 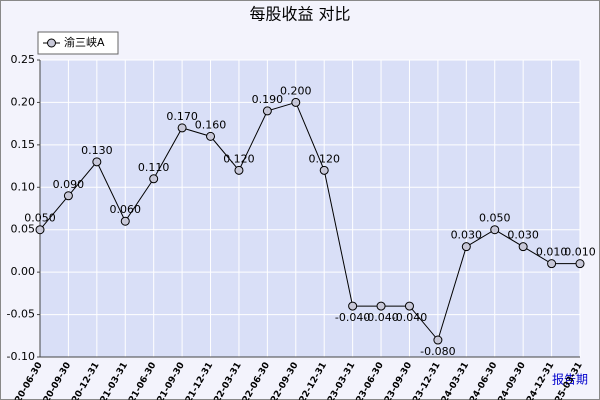 What do you see at coordinates (21, 314) in the screenshot?
I see `y-tick-label: -0.05` at bounding box center [21, 314].